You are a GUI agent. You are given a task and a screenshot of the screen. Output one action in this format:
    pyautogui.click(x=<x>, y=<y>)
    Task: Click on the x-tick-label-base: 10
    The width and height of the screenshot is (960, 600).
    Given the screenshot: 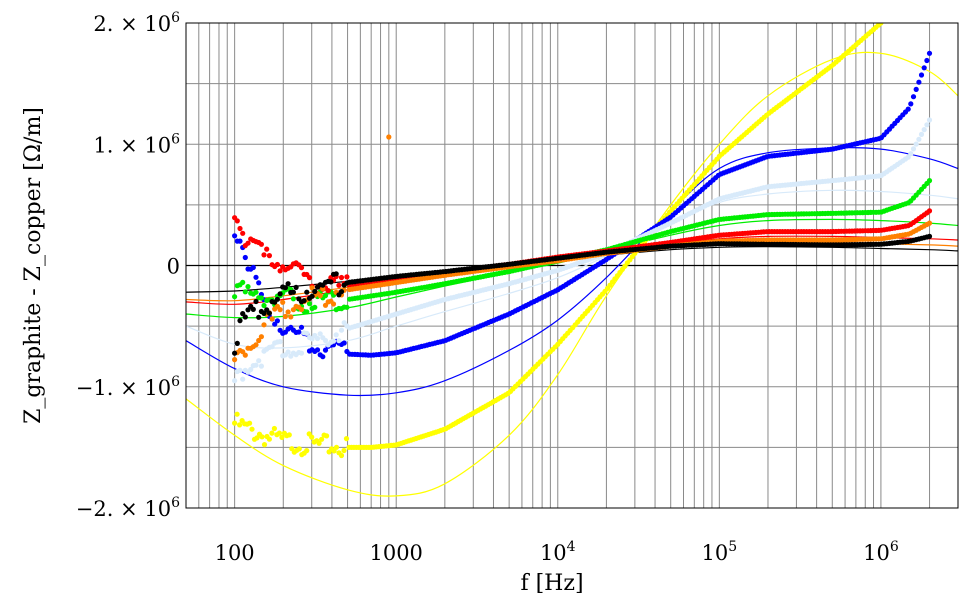 What is the action you would take?
    pyautogui.click(x=876, y=553)
    